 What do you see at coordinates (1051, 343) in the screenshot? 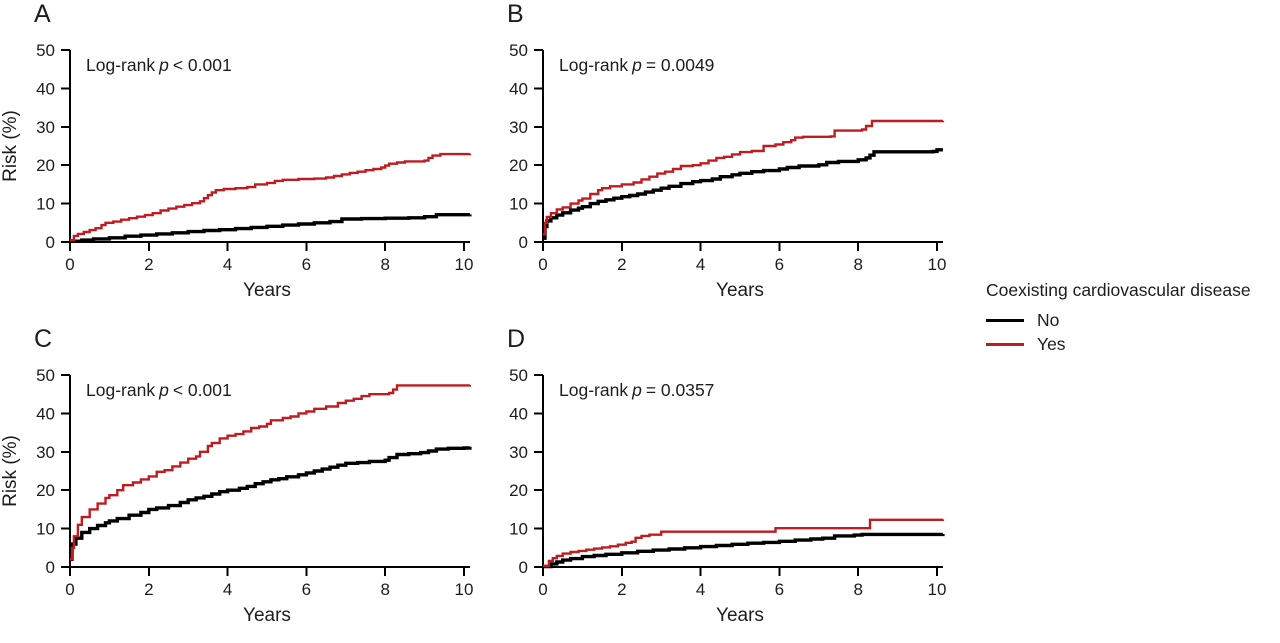
I see `legend-label-yes: Yes` at bounding box center [1051, 343].